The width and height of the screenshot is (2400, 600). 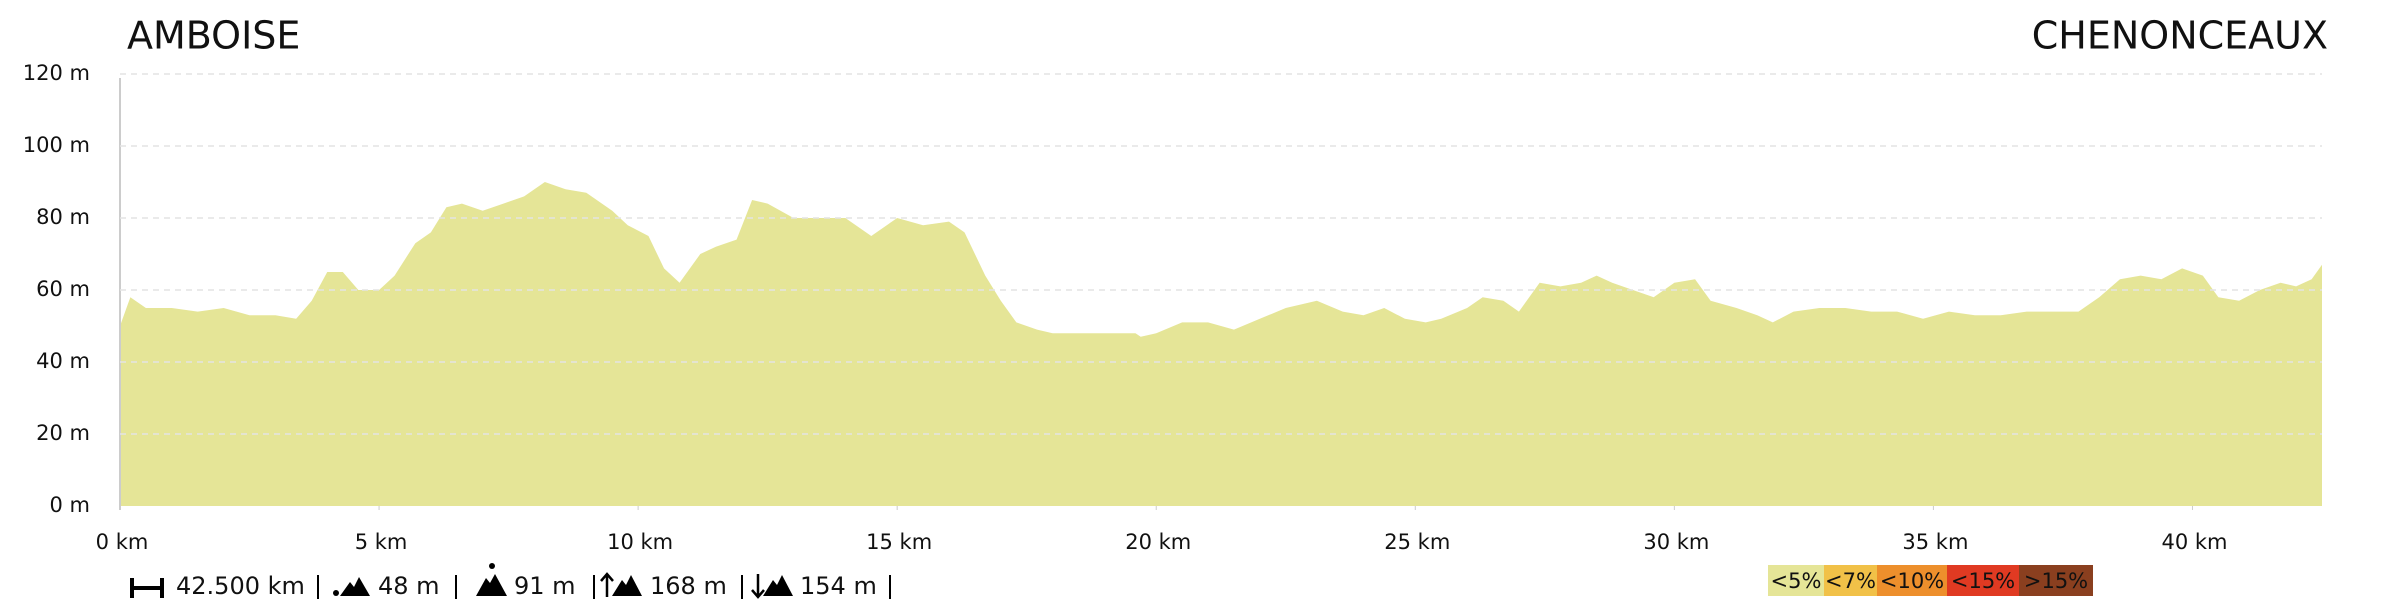 I want to click on x-tick-label: 20 km, so click(x=1158, y=542).